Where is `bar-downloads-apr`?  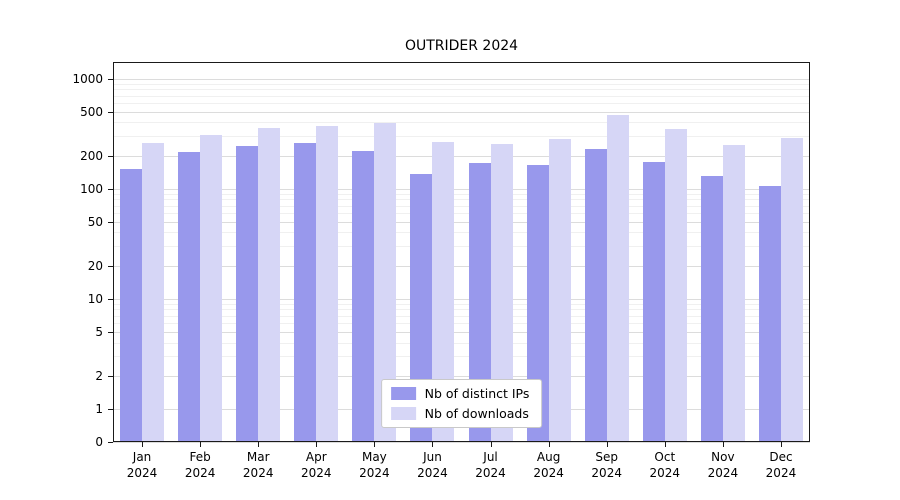
bar-downloads-apr is located at coordinates (327, 284).